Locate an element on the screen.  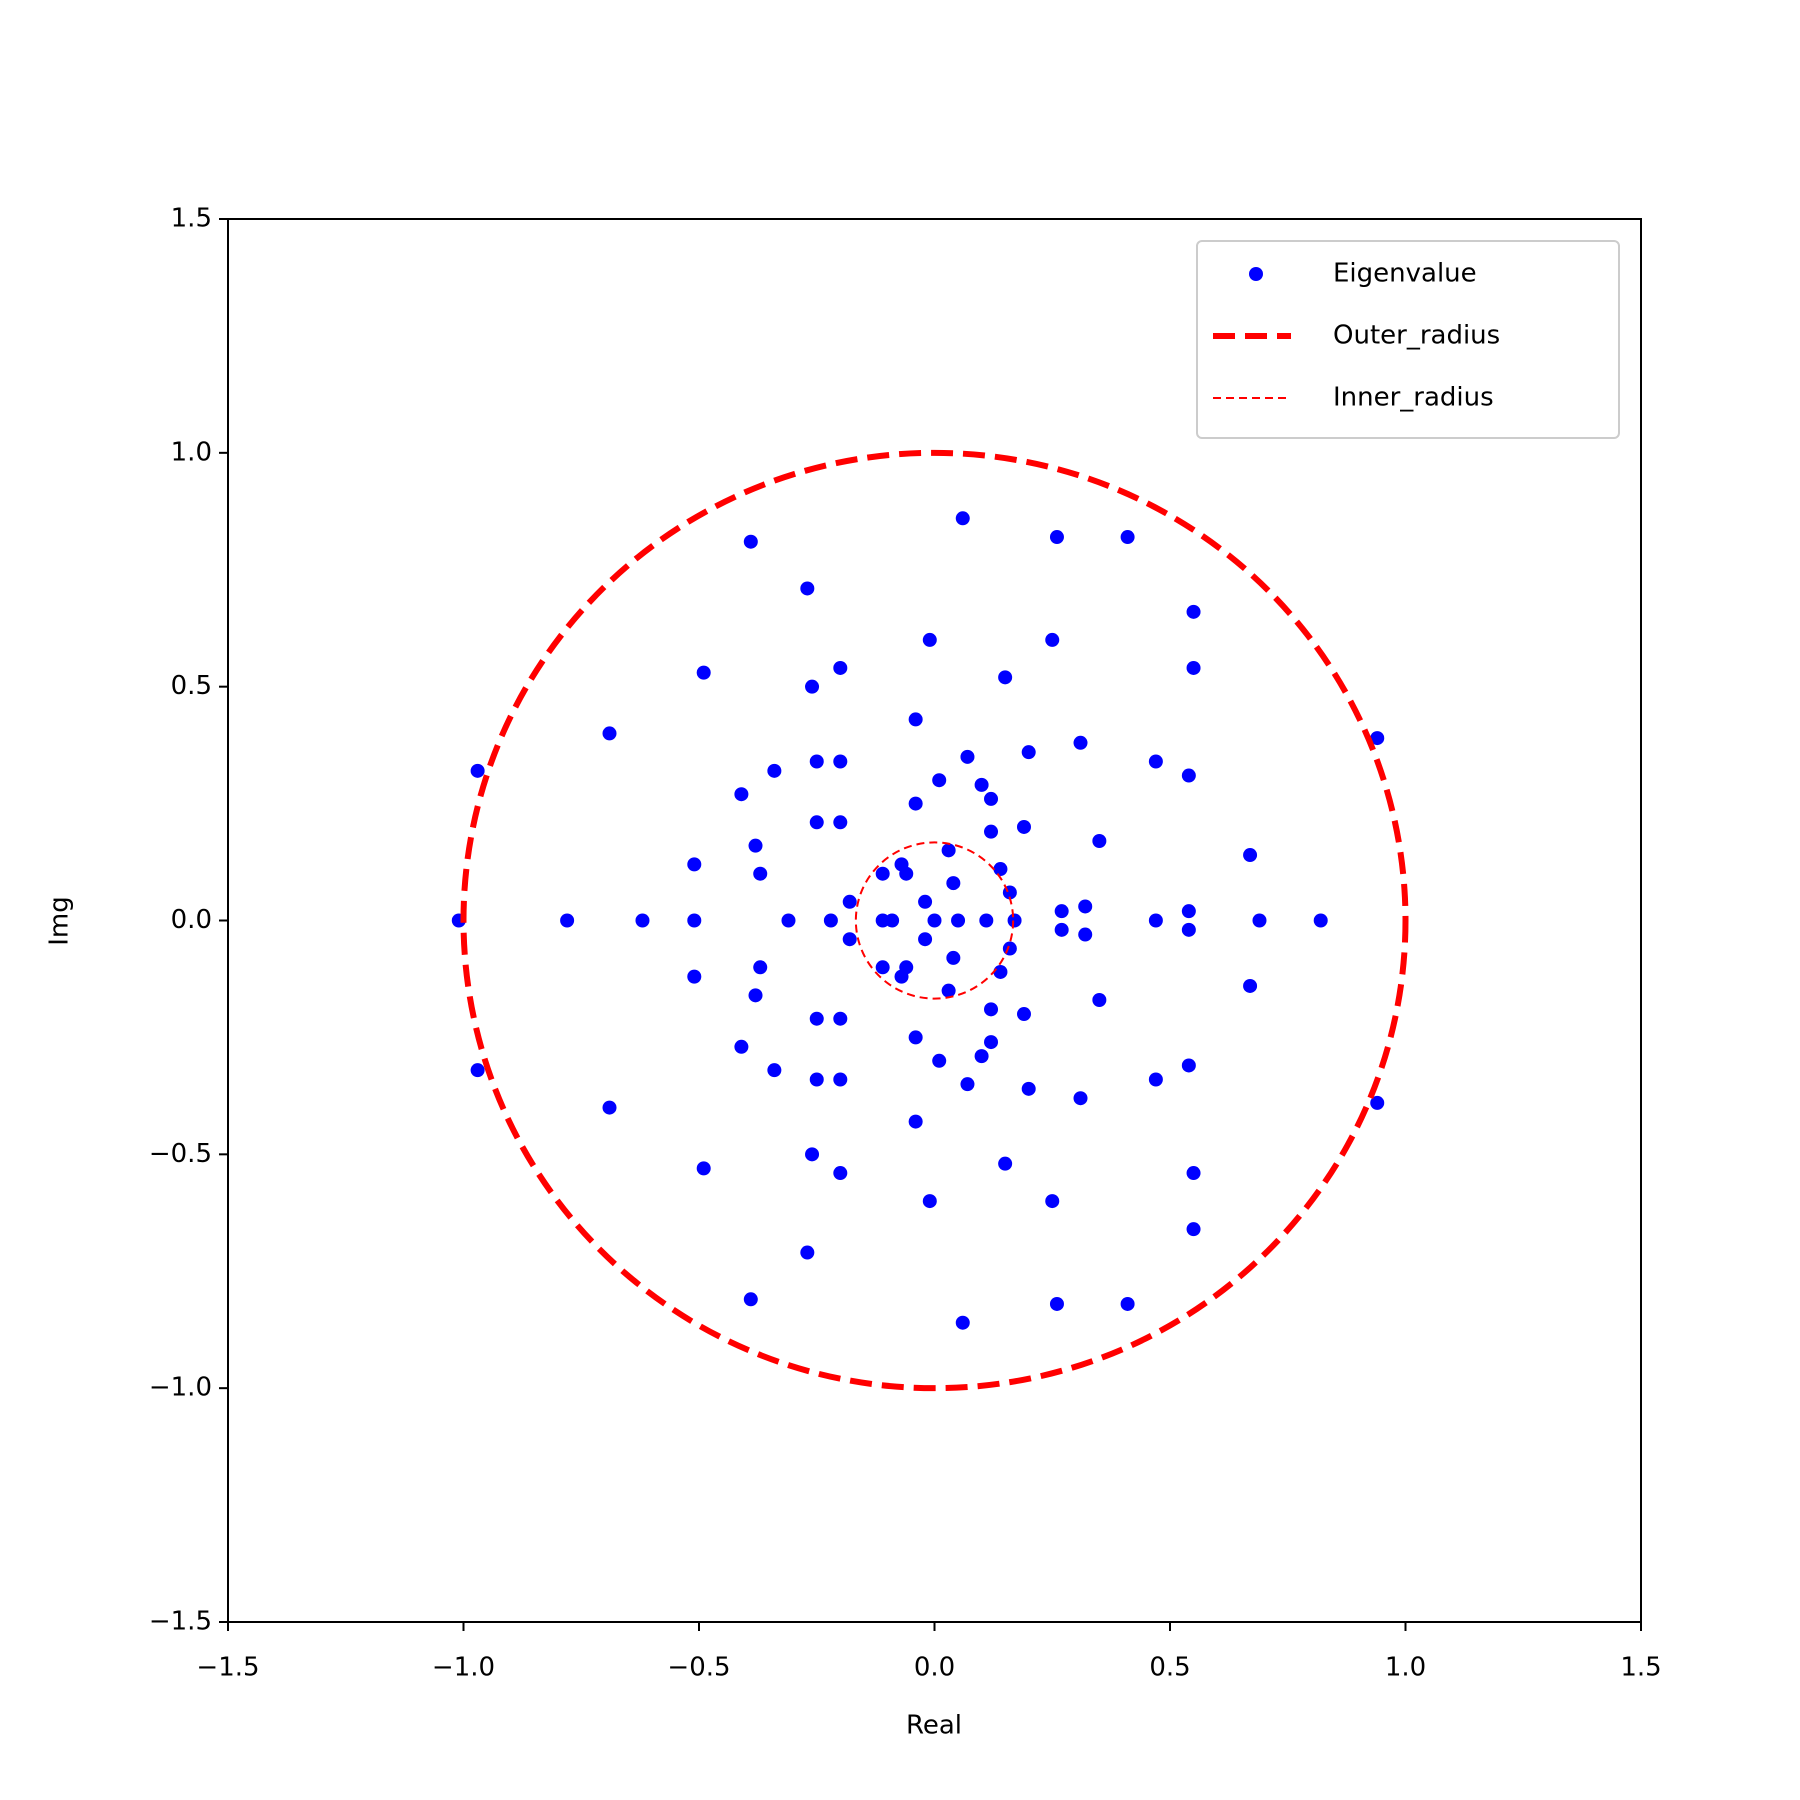
y-tick-label: −0.5 is located at coordinates (180, 1154).